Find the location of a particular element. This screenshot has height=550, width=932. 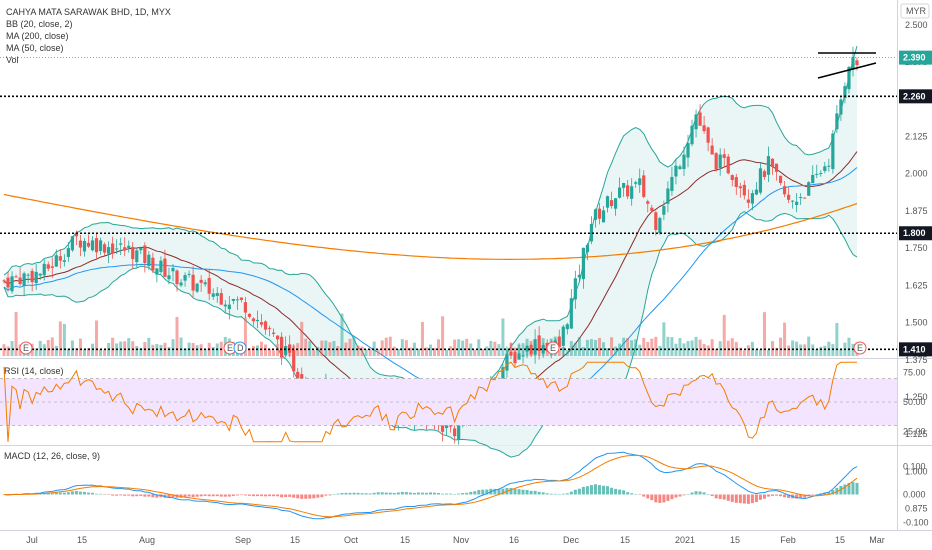

time-tick-label: 2021 is located at coordinates (685, 540).